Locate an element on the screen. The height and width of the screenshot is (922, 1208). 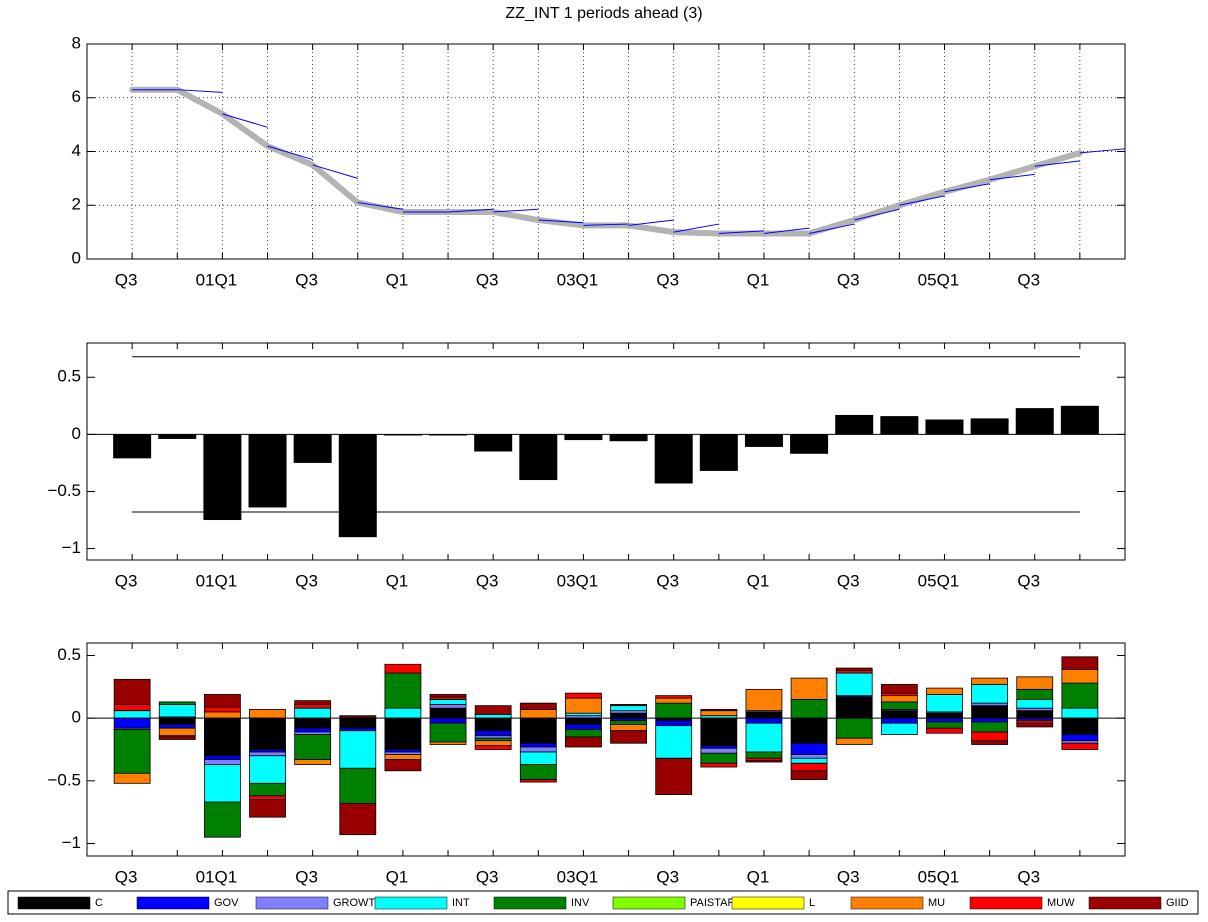
series-line is located at coordinates (606, 161).